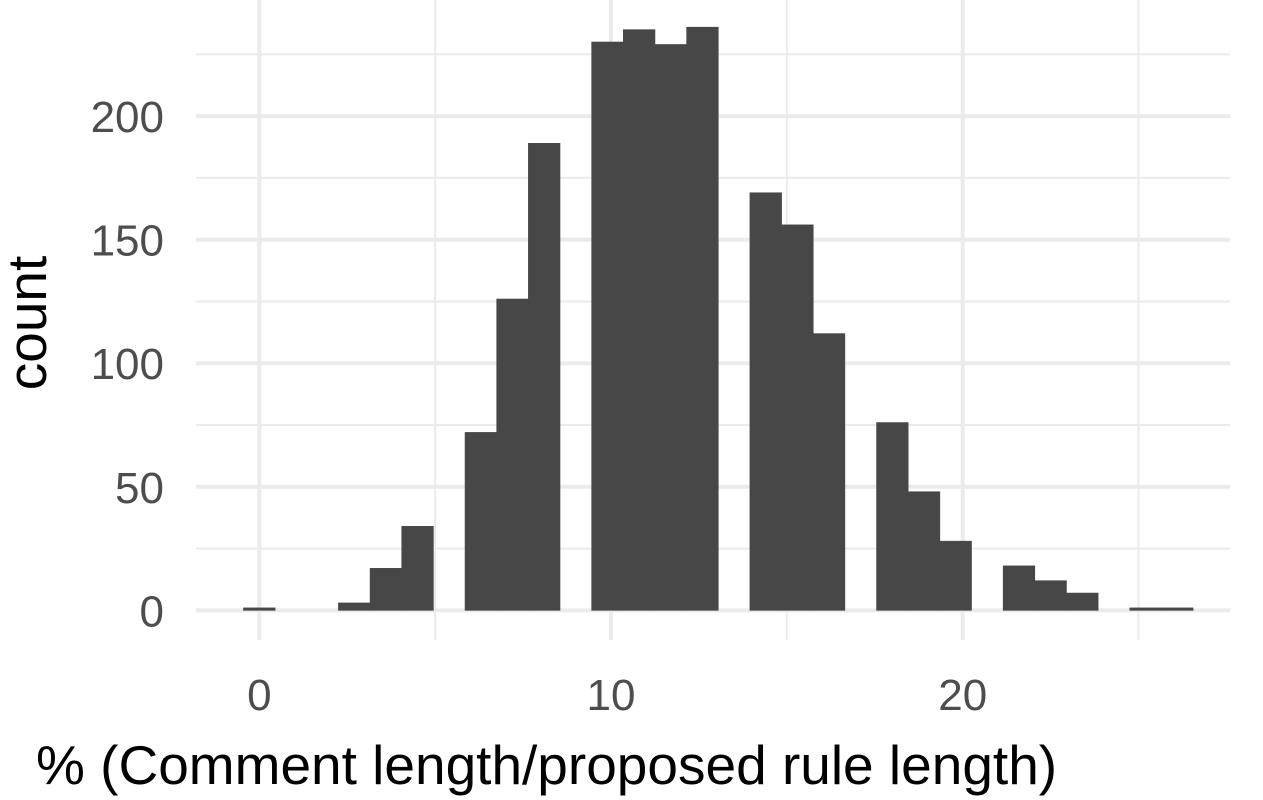  I want to click on x-tick-label: 20, so click(962, 695).